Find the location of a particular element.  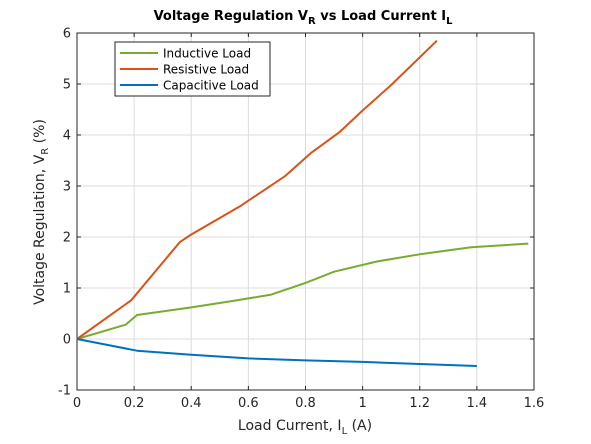

chart-title: Voltage Regulation VR vs Load Current IL is located at coordinates (304, 18).